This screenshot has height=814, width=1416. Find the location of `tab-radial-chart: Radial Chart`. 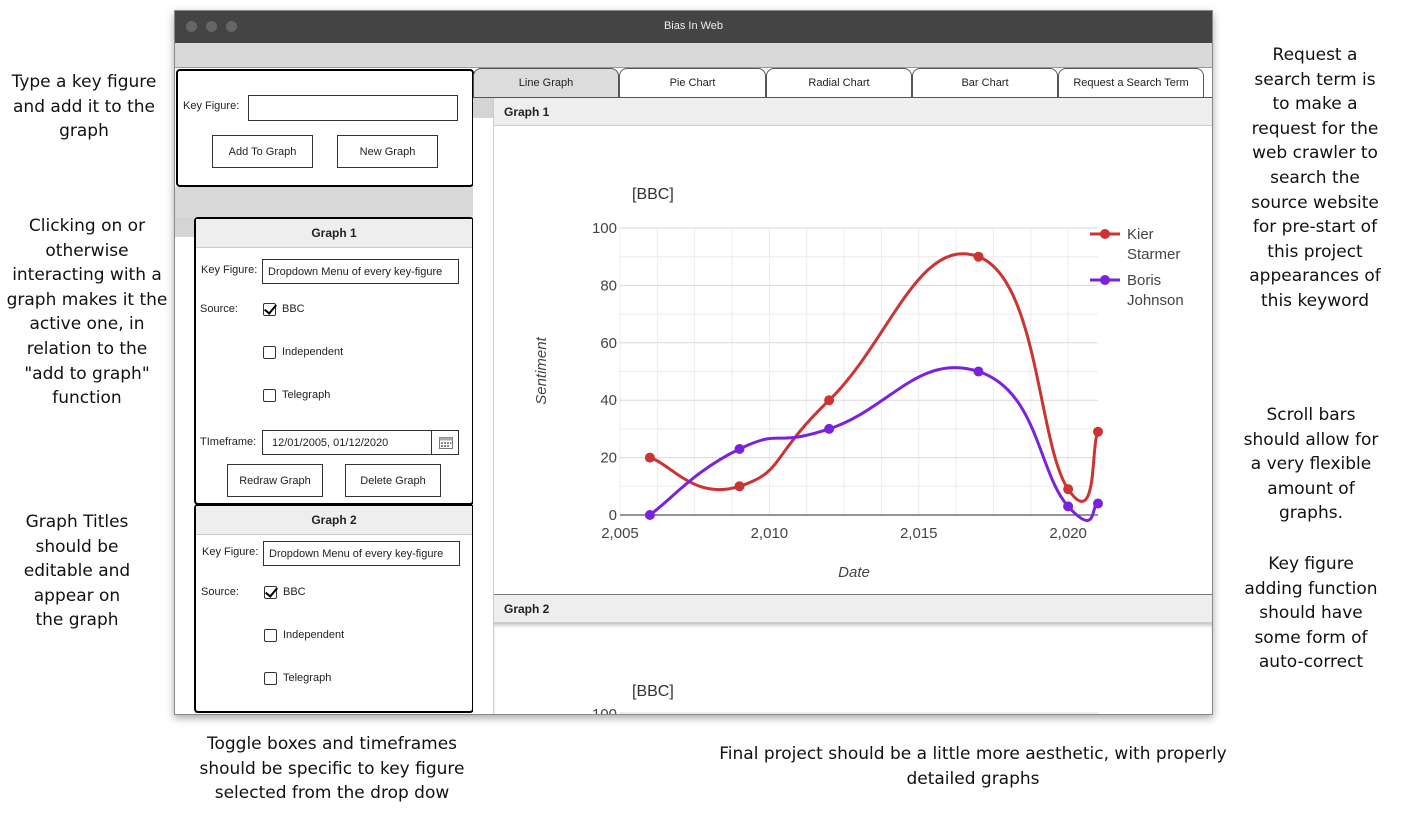

tab-radial-chart: Radial Chart is located at coordinates (839, 82).